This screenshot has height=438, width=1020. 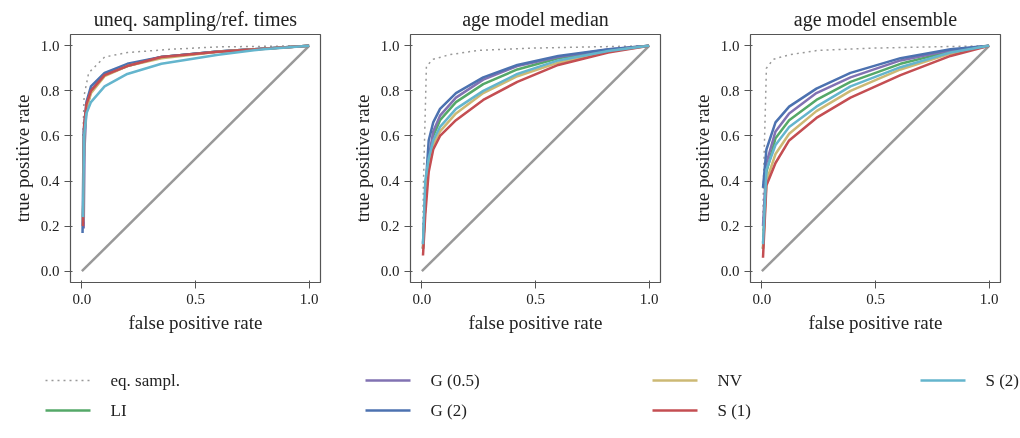 What do you see at coordinates (455, 380) in the screenshot?
I see `legend-label: G (0.5)` at bounding box center [455, 380].